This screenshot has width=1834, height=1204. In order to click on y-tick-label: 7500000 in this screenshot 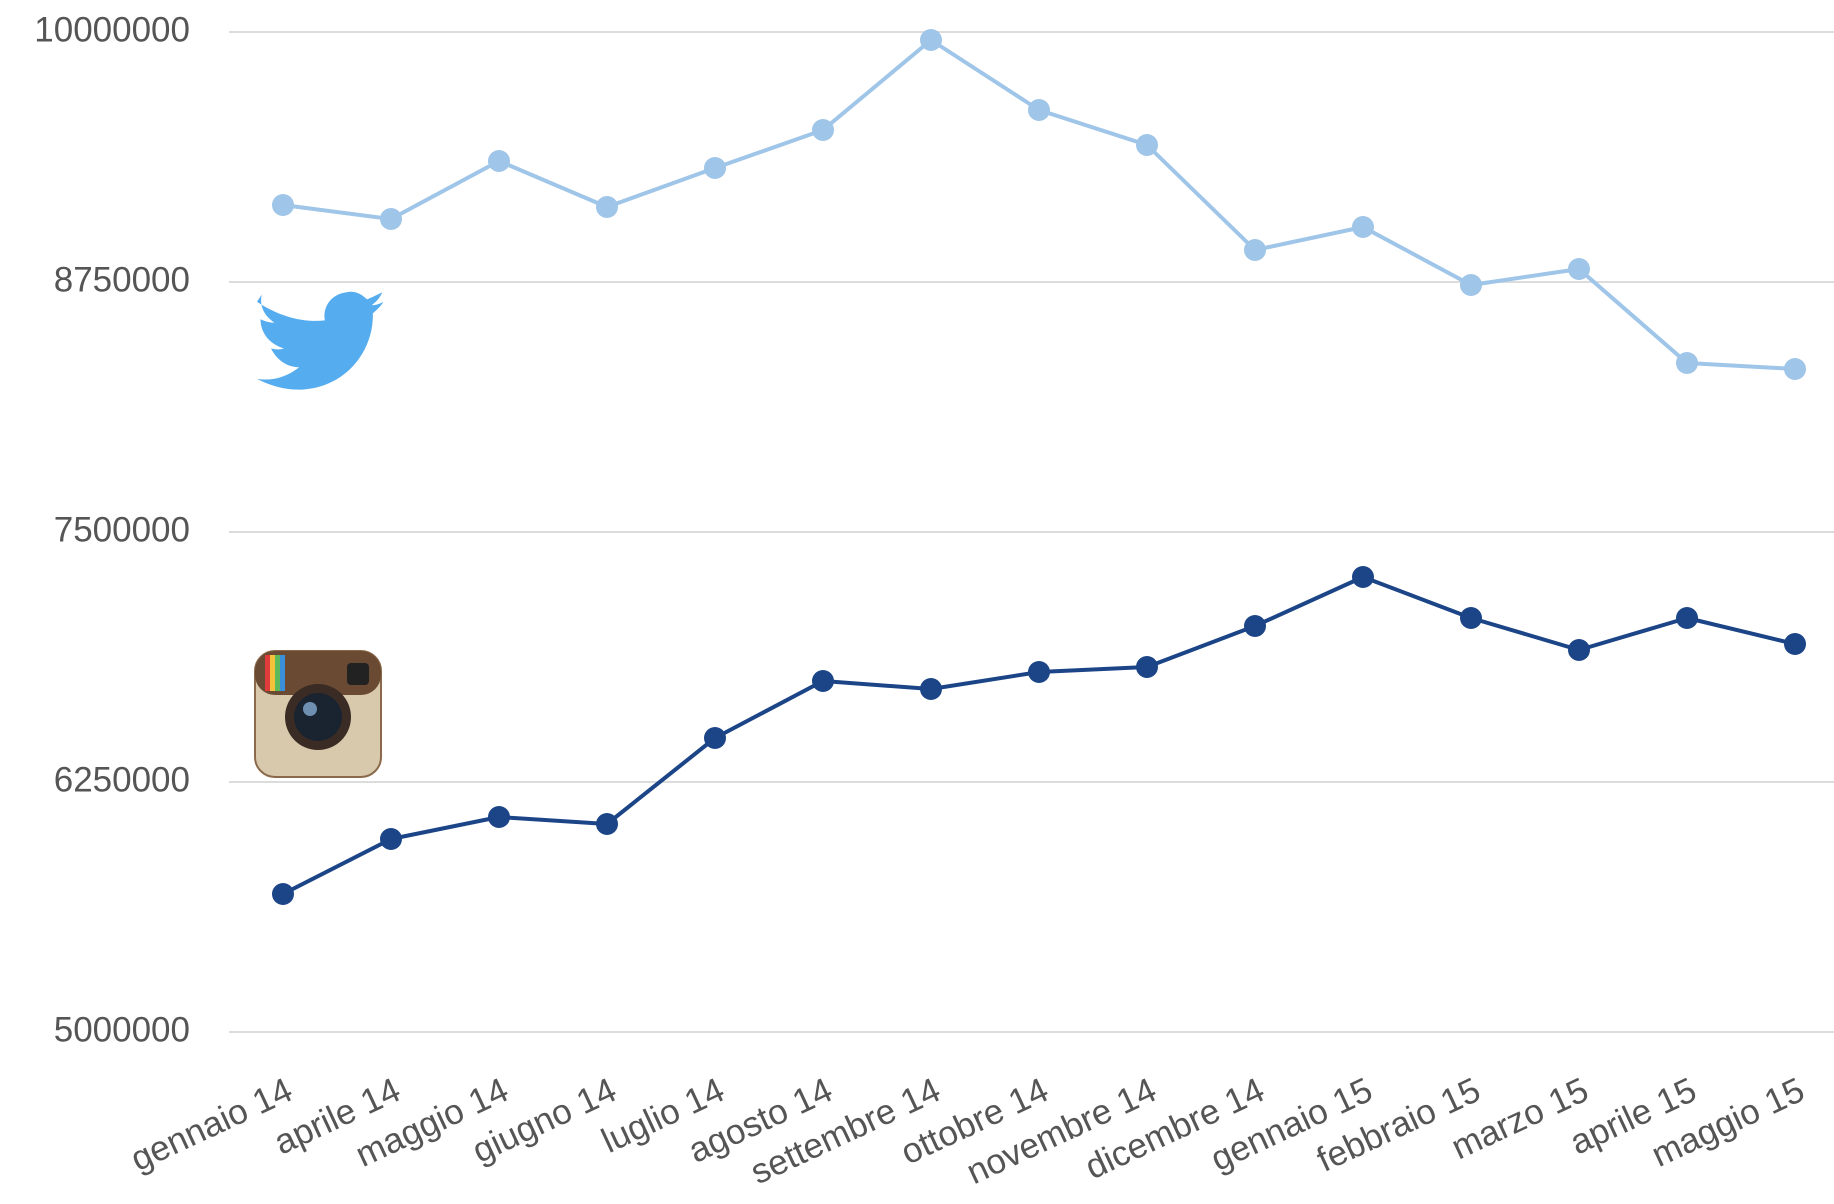, I will do `click(122, 529)`.